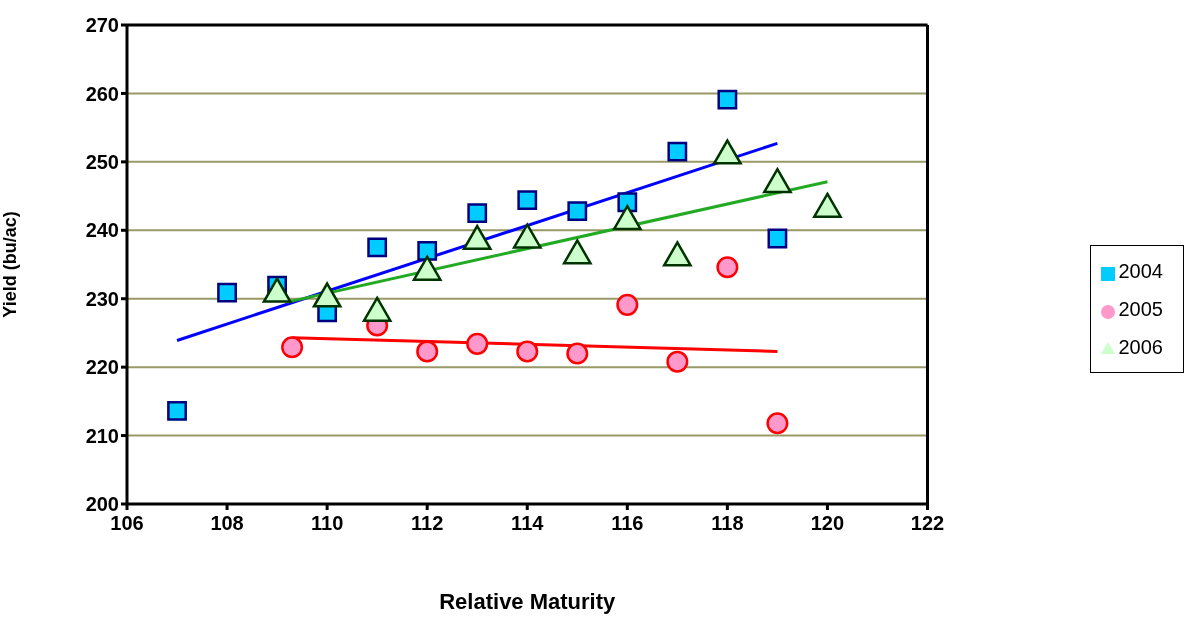 This screenshot has height=617, width=1188. Describe the element at coordinates (102, 230) in the screenshot. I see `y-tick-label: 240` at that location.